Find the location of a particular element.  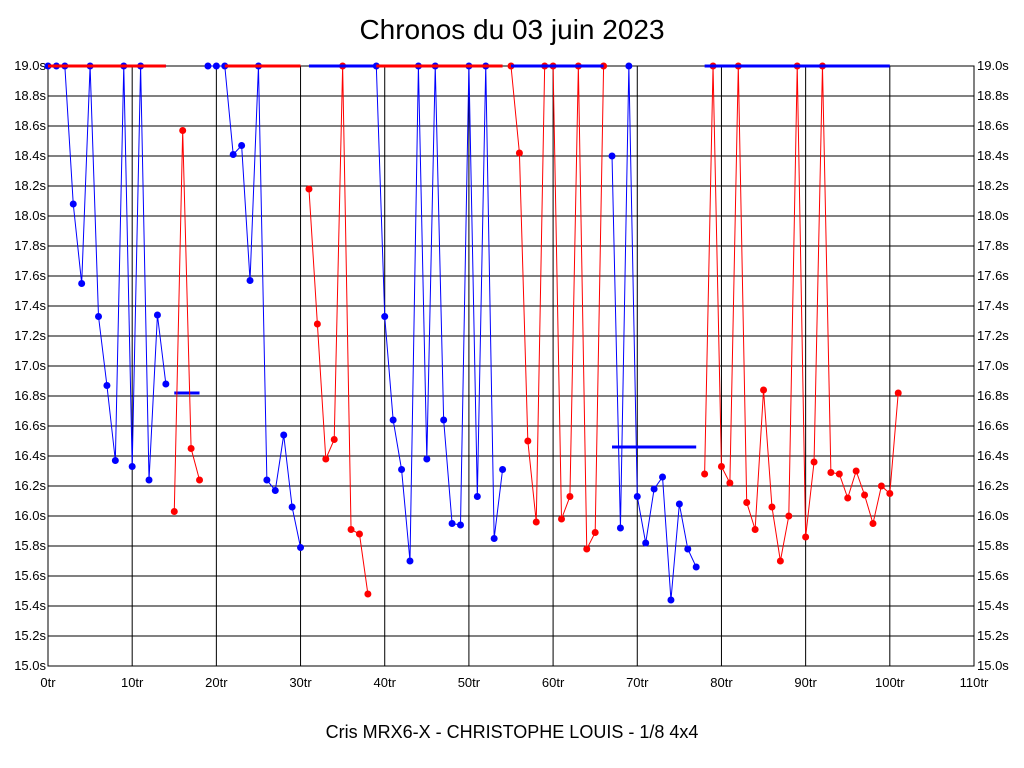

y-tick-label-right: 18.4s is located at coordinates (993, 155).